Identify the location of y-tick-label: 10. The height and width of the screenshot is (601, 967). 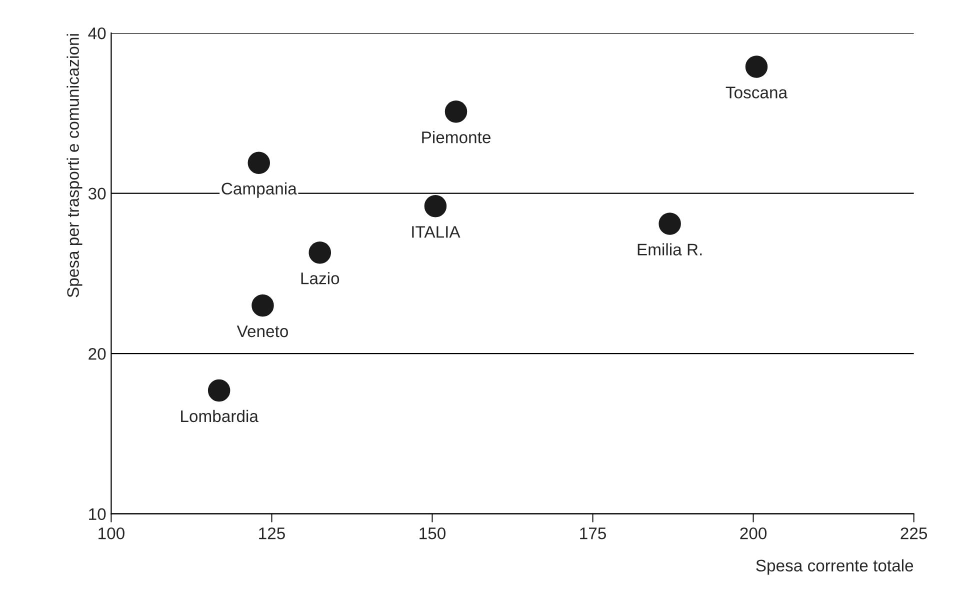
(97, 514).